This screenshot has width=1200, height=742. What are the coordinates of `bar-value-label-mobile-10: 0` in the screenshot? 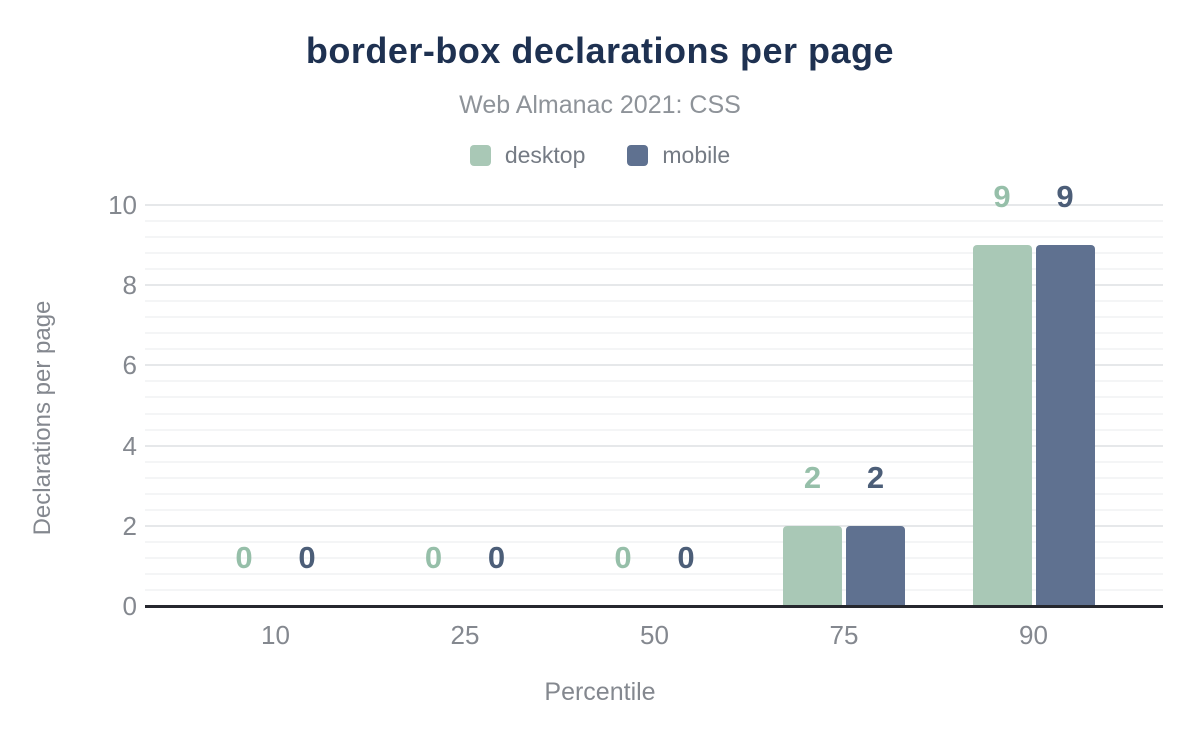 It's located at (307, 557).